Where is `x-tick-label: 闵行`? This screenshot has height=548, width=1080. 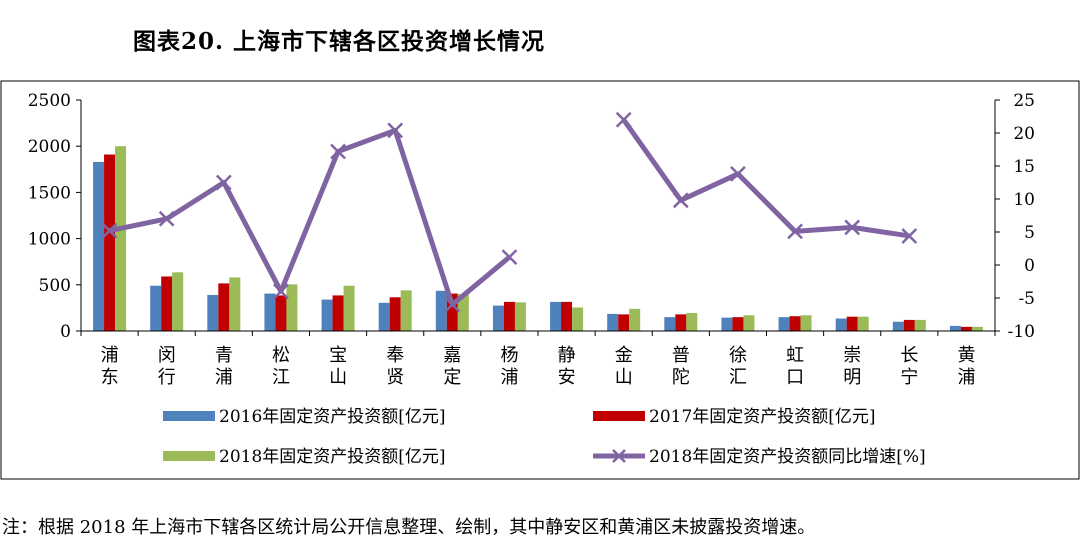
x-tick-label: 闵行 is located at coordinates (167, 366).